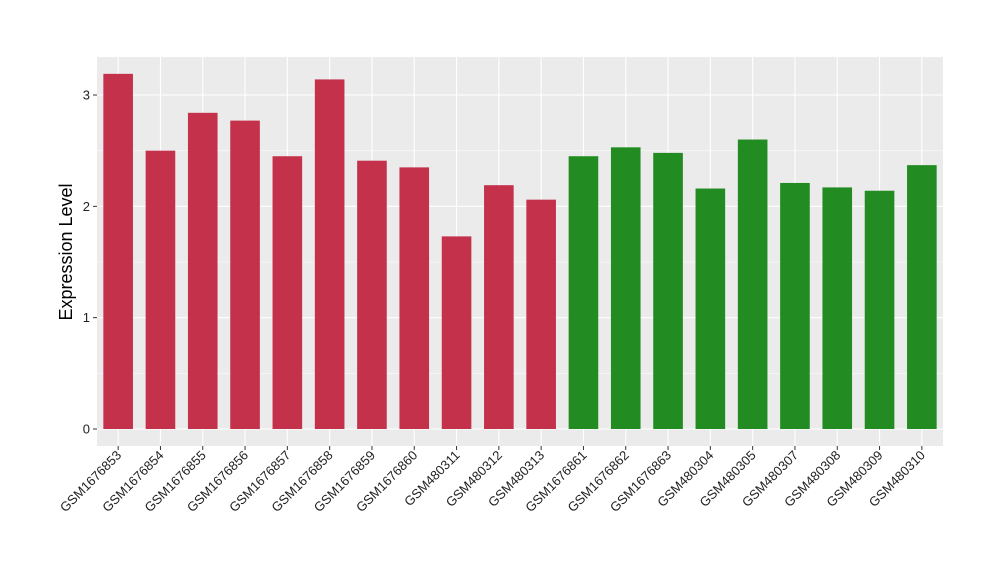  Describe the element at coordinates (922, 297) in the screenshot. I see `bar-gsm480310` at that location.